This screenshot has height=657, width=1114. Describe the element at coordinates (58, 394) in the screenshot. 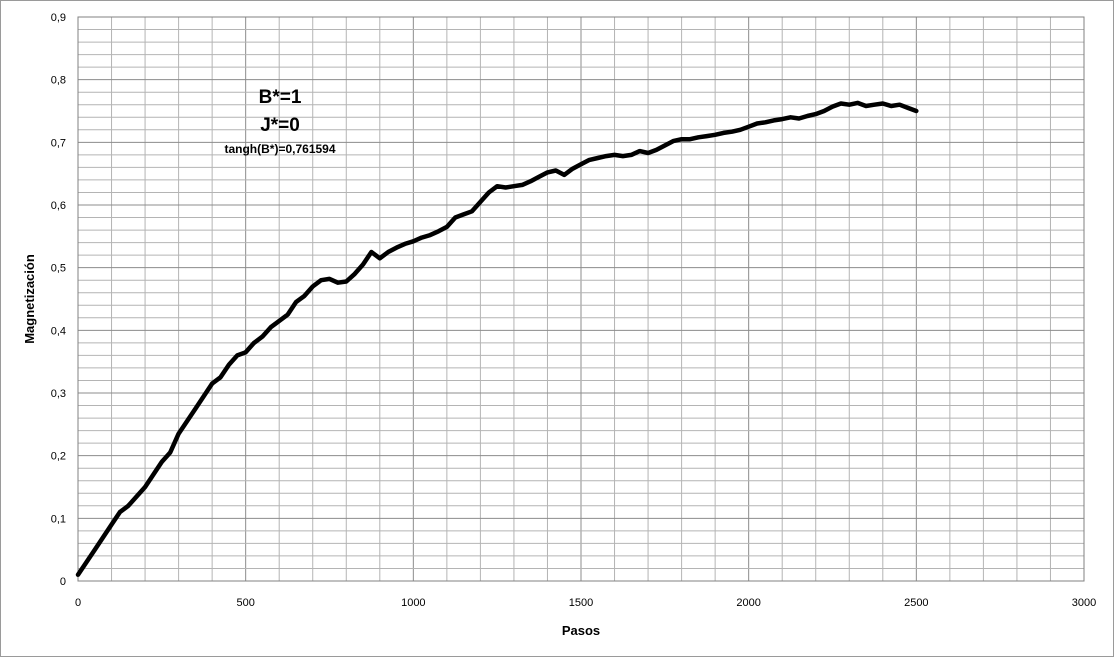

I see `y-tick-label: 0,3` at that location.